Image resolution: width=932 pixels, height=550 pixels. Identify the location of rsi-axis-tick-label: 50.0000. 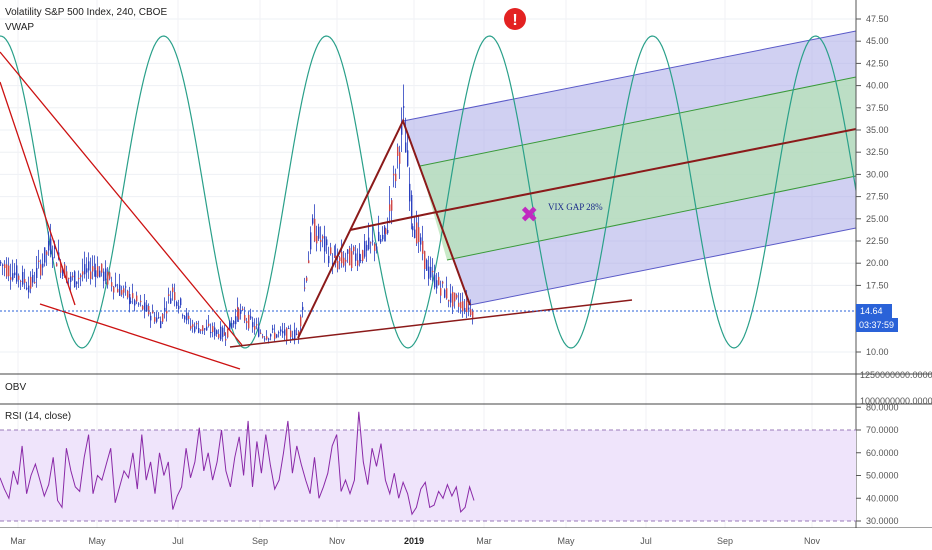
(882, 476).